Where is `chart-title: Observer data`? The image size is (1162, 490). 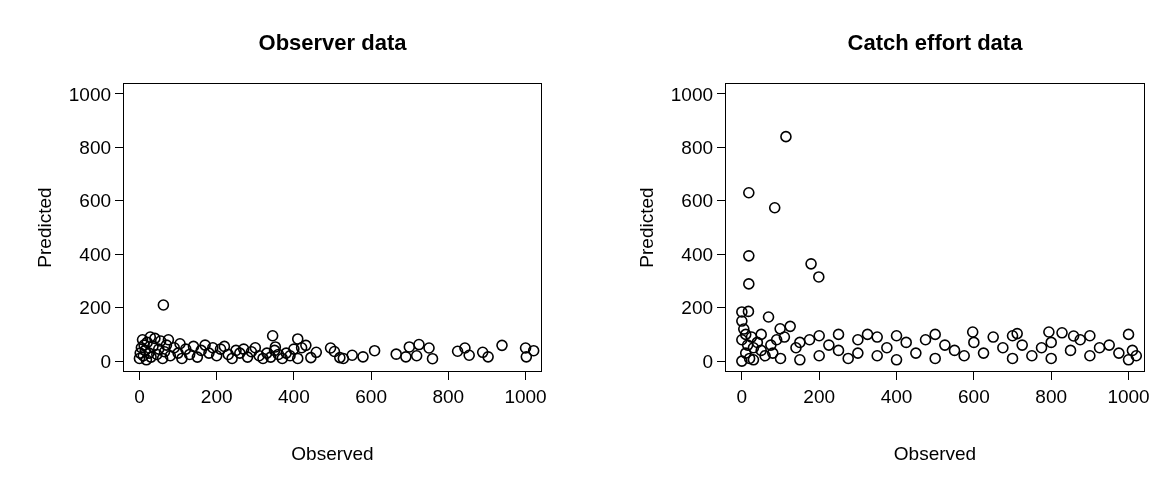
chart-title: Observer data is located at coordinates (333, 42).